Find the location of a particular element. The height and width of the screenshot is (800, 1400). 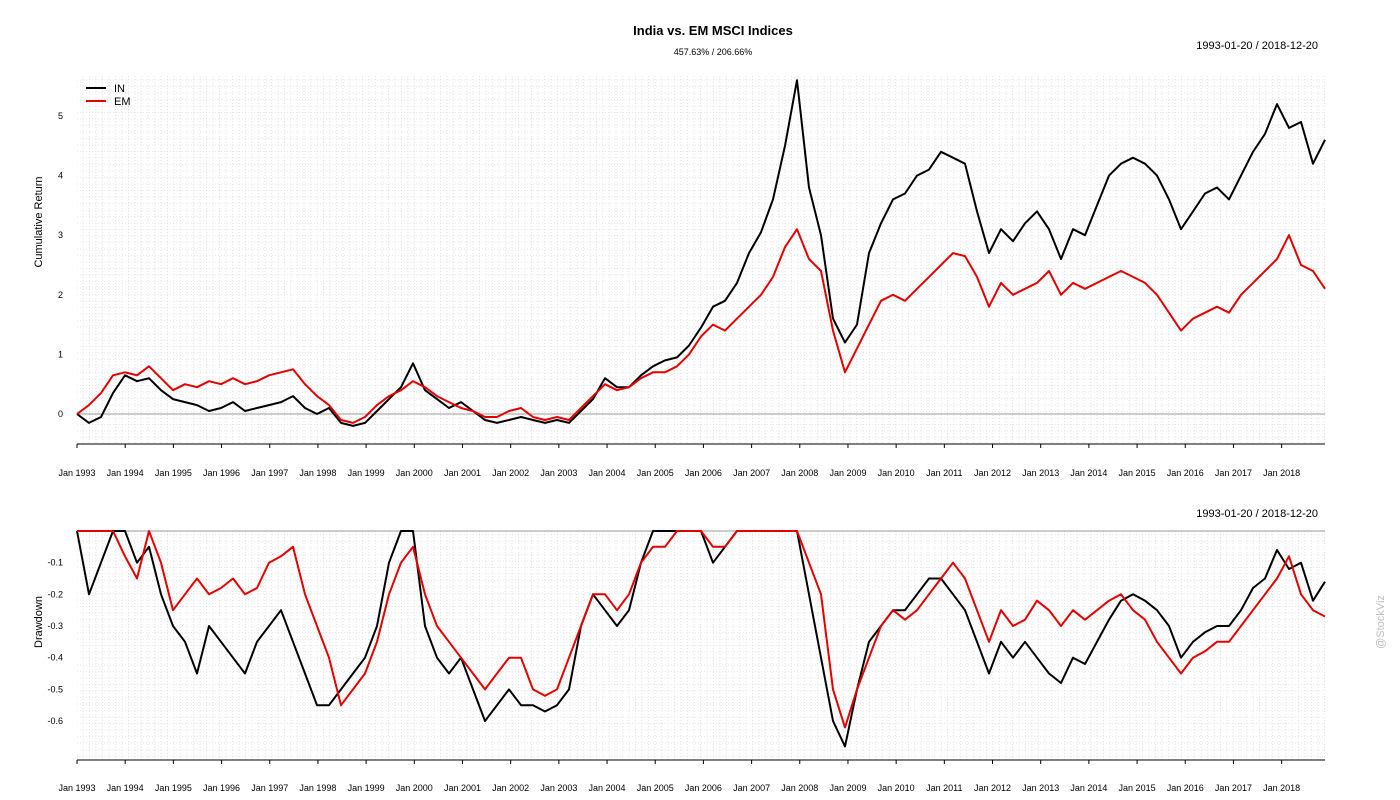

y-tick-label: 2 is located at coordinates (60, 295).